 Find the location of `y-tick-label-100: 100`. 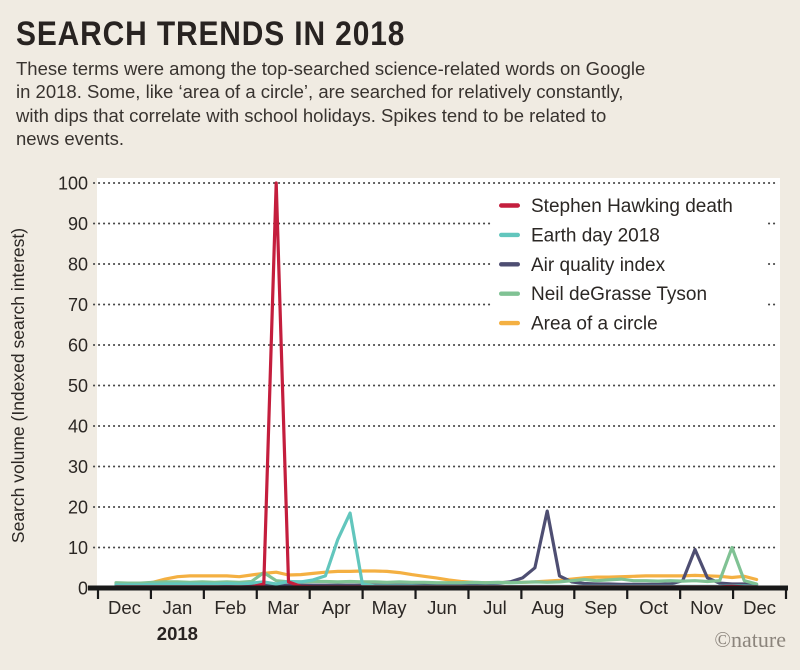

y-tick-label-100: 100 is located at coordinates (73, 184).